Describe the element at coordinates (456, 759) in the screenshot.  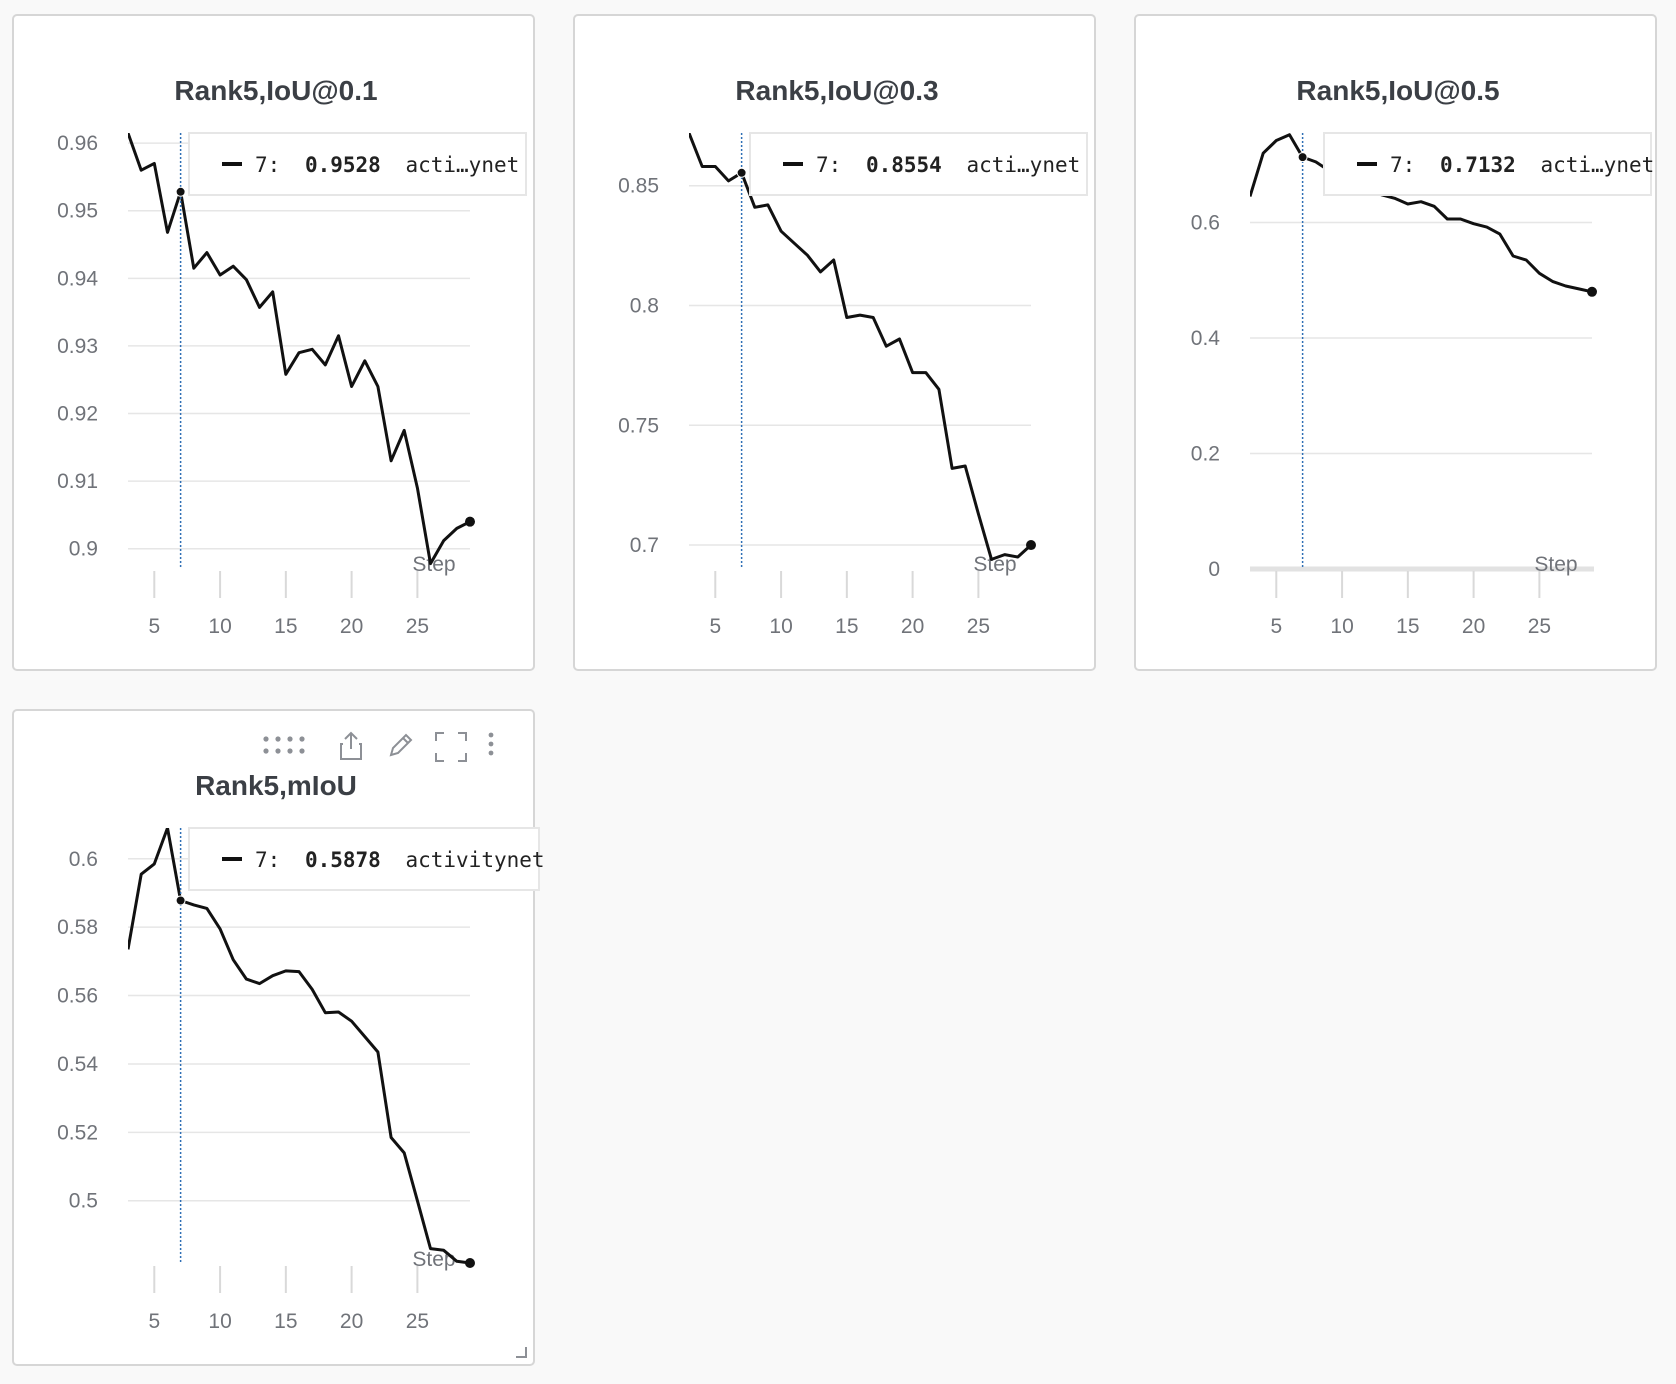
I see `fullscreen-icon` at that location.